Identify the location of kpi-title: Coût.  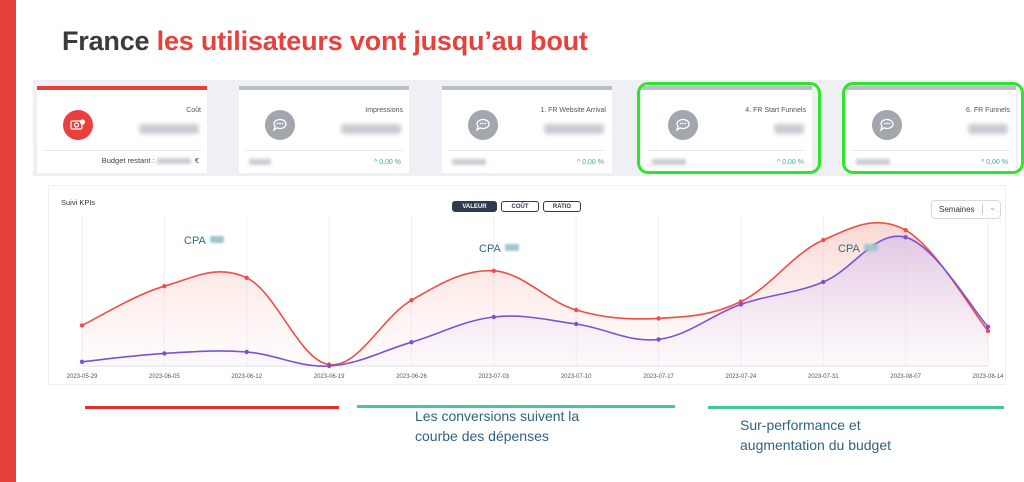
(193, 110).